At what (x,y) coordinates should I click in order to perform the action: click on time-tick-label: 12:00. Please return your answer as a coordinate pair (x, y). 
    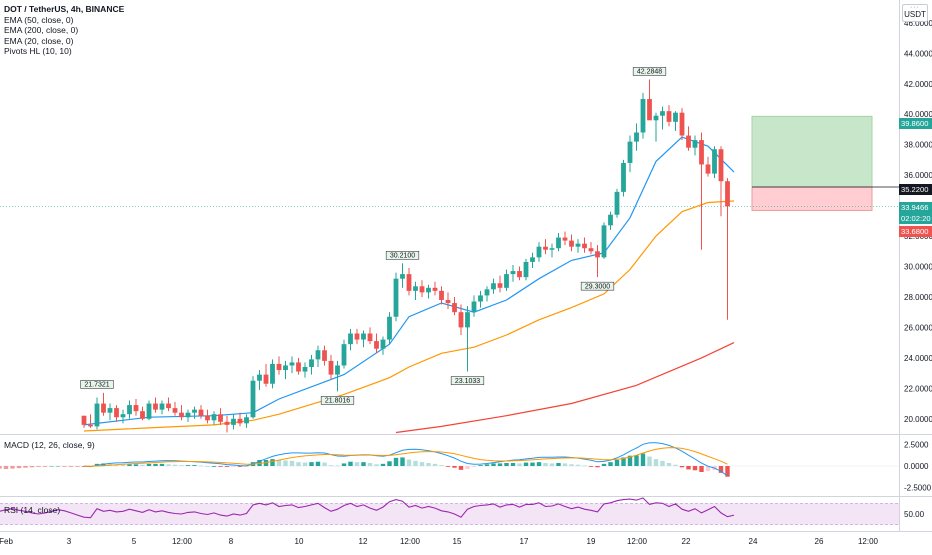
    Looking at the image, I should click on (868, 541).